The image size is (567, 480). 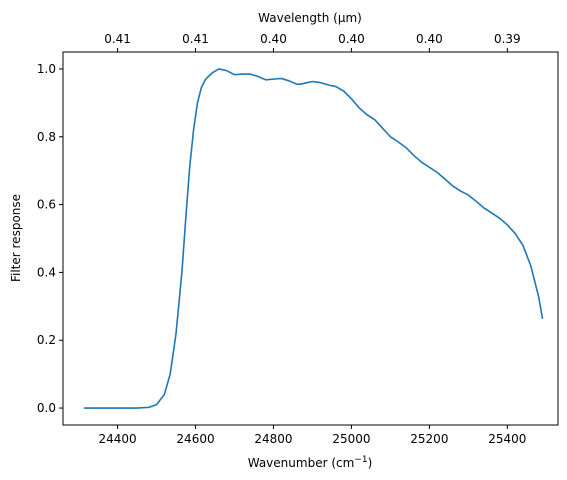 I want to click on x-tick-label: 25400, so click(x=507, y=439).